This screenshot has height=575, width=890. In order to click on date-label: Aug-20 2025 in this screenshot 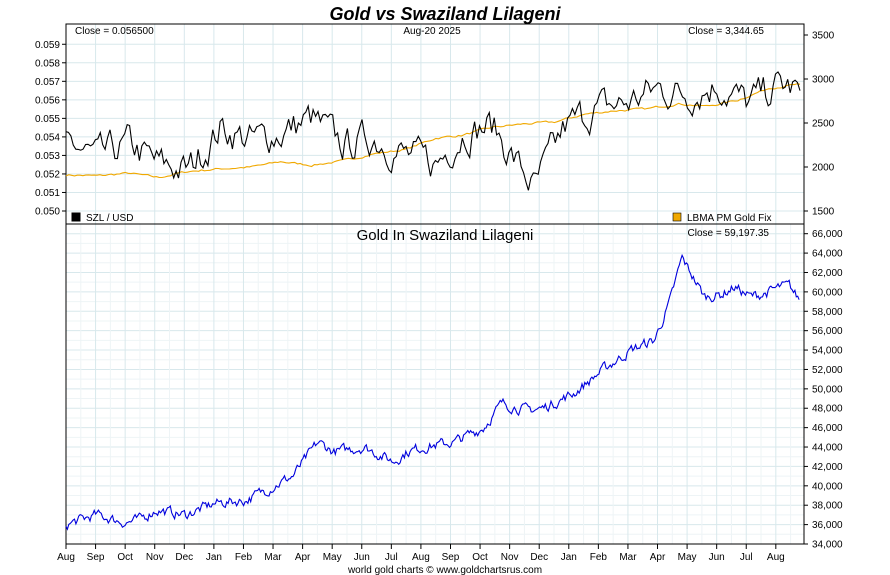, I will do `click(432, 31)`.